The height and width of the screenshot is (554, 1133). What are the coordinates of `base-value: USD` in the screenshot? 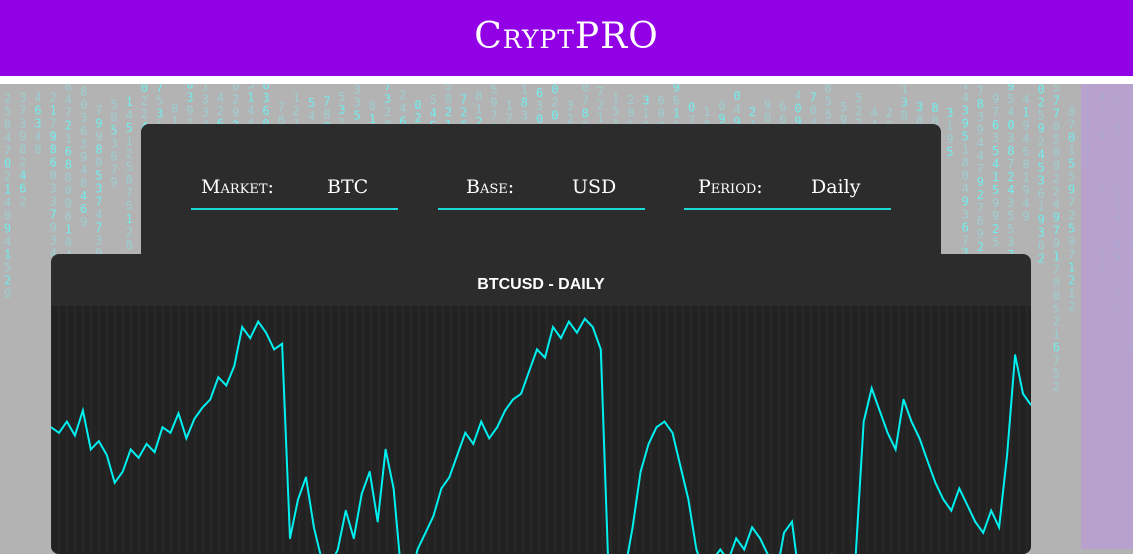 It's located at (594, 187).